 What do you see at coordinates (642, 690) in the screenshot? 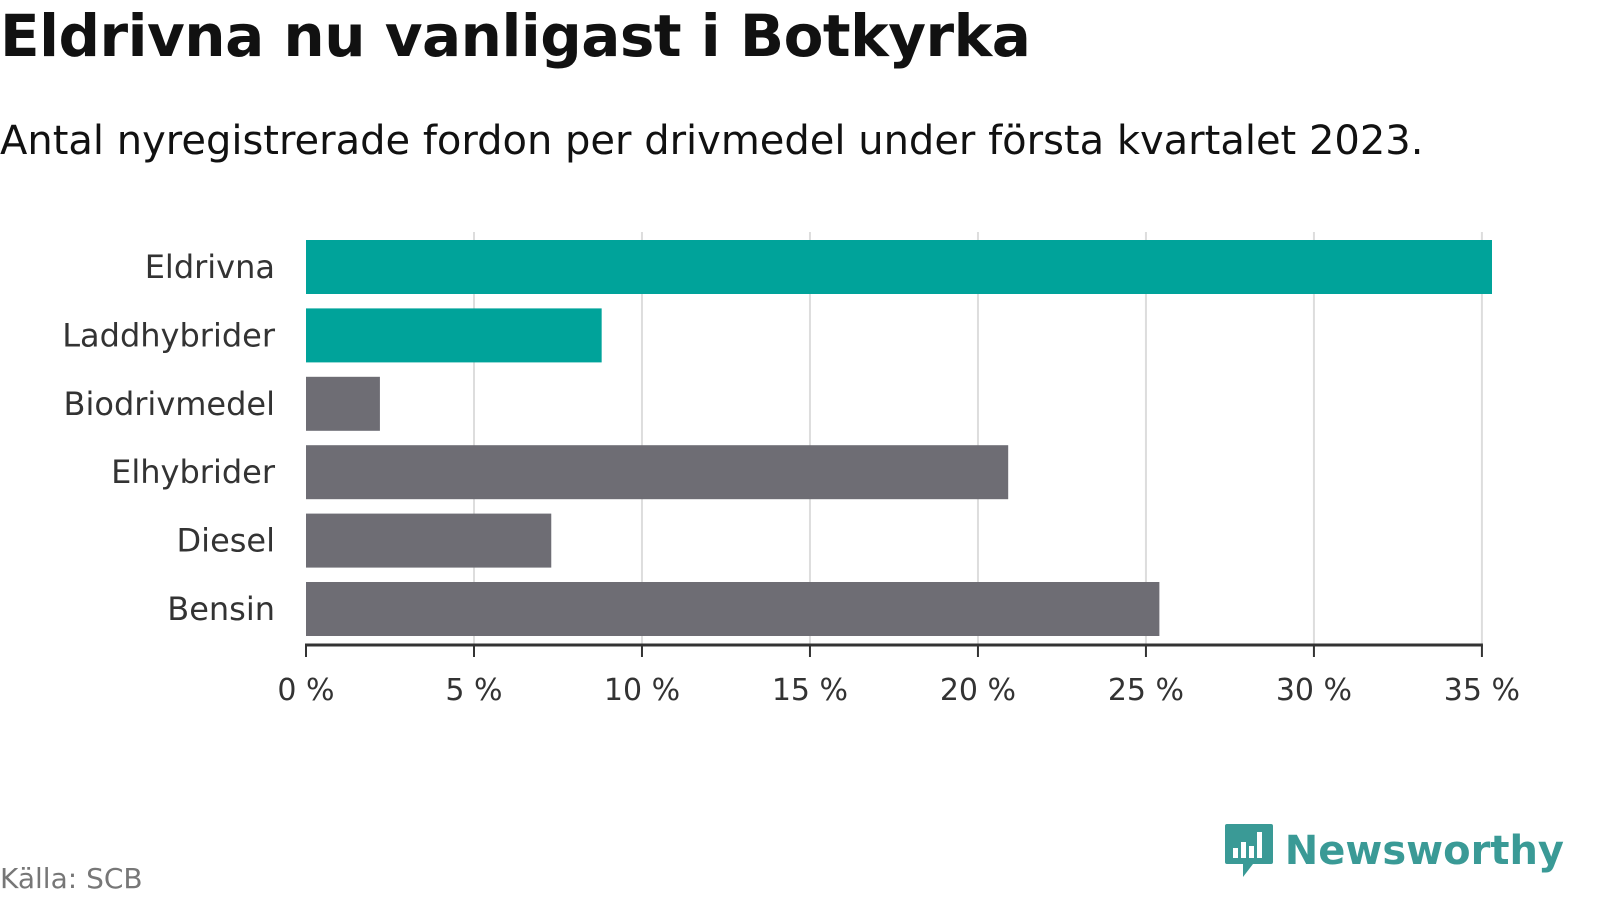
I see `x-tick-label: 10 %` at bounding box center [642, 690].